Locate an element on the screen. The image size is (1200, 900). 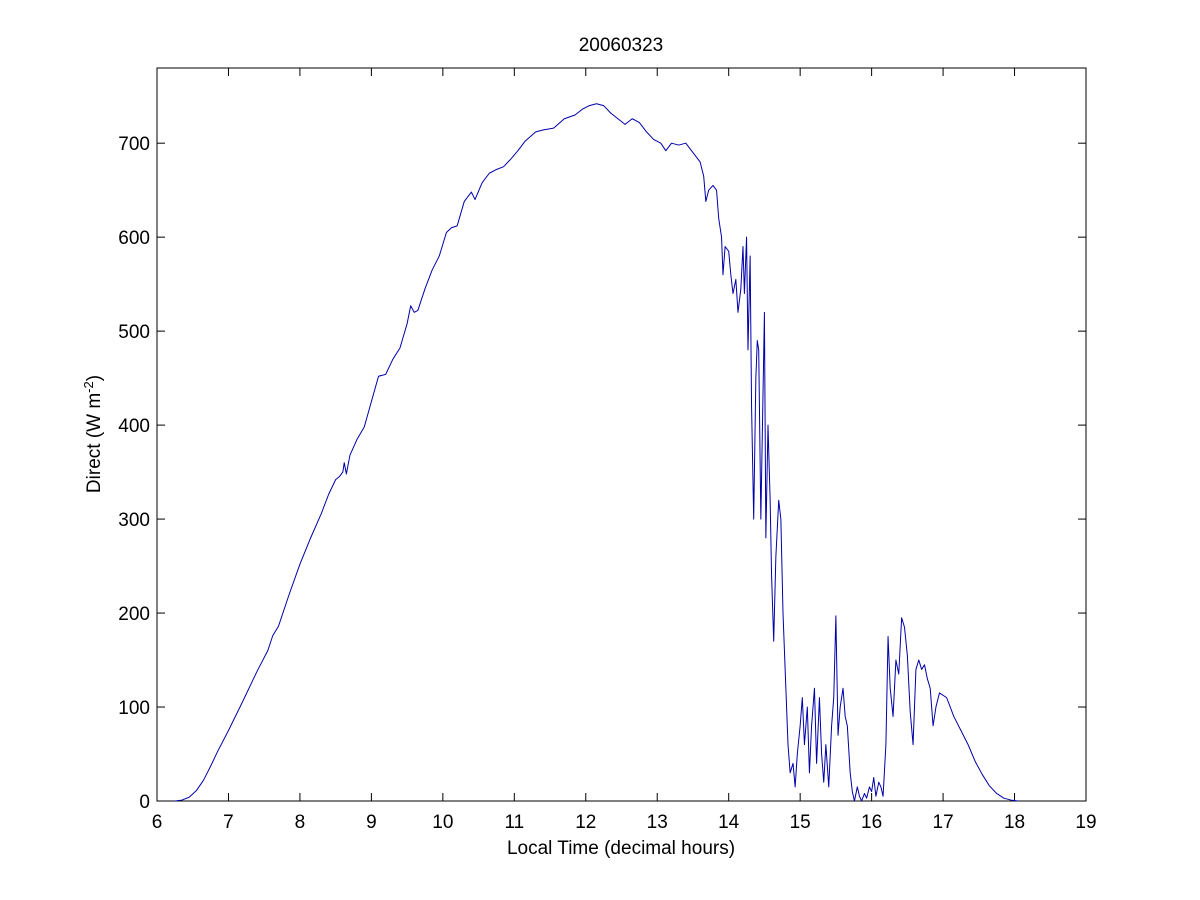
x-tick-label: 7 is located at coordinates (228, 822).